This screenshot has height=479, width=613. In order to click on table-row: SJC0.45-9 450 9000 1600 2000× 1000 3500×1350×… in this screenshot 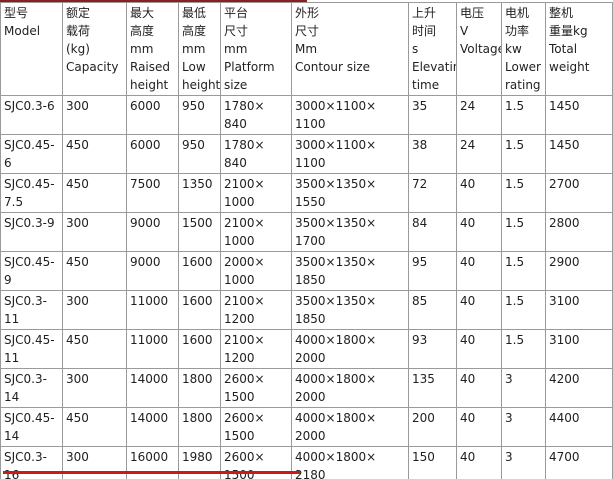, I will do `click(306, 271)`.